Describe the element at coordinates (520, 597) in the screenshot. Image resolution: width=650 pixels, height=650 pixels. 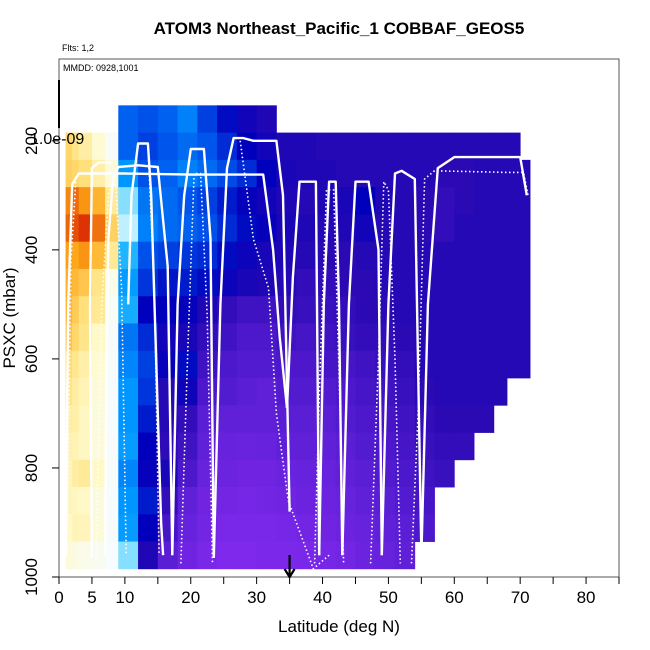
I see `x-tick-label: 70` at that location.